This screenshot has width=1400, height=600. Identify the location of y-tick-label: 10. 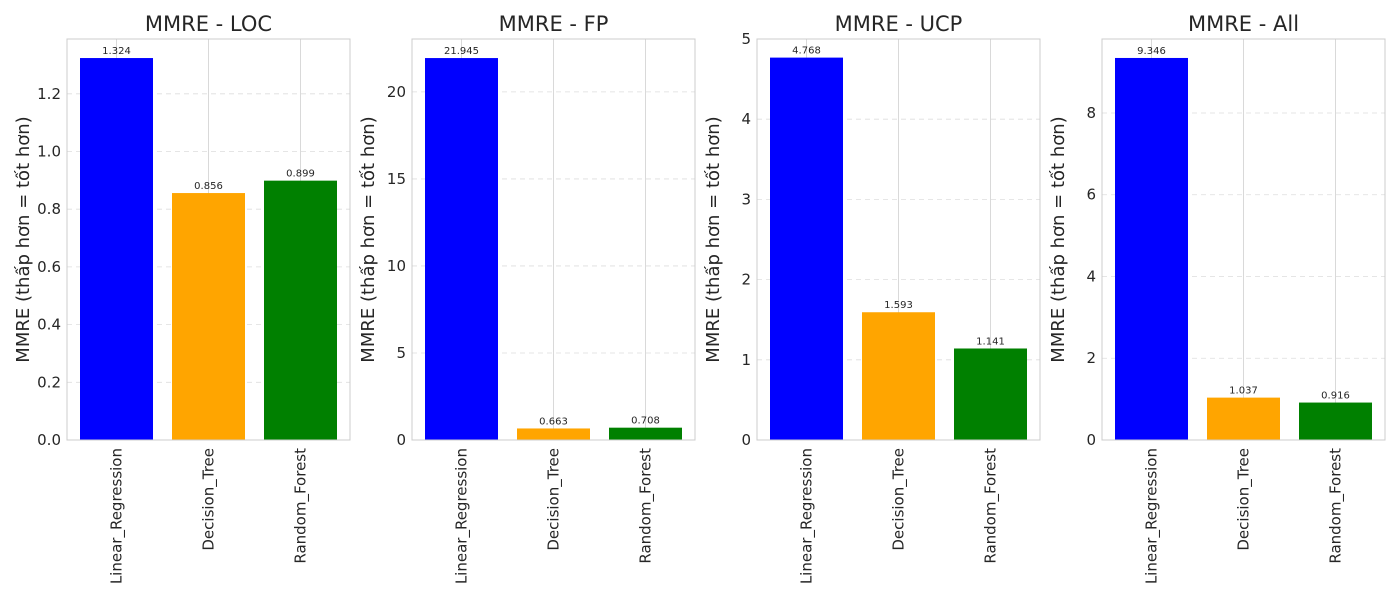
(396, 266).